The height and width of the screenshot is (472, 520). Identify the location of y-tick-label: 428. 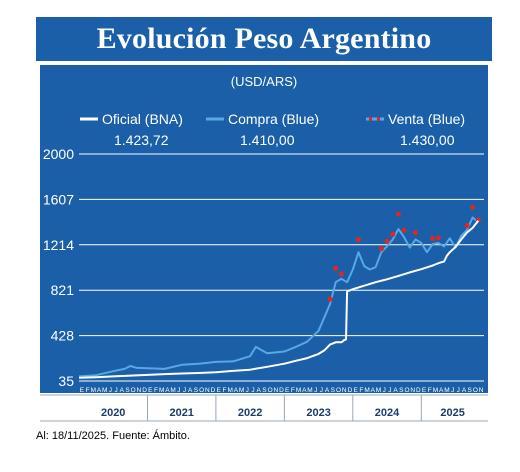
(63, 336).